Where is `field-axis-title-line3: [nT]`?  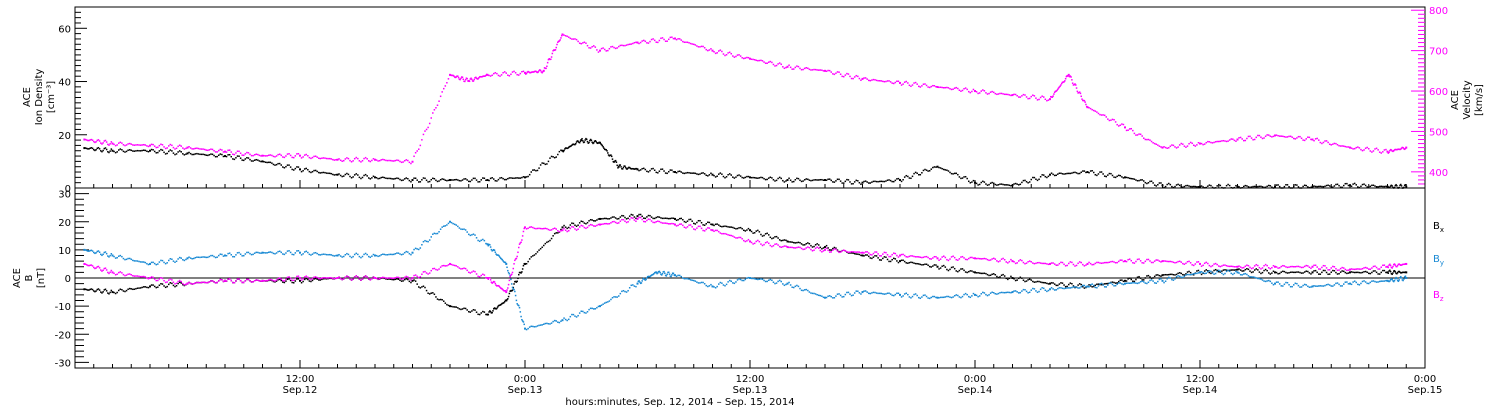
field-axis-title-line3: [nT] is located at coordinates (41, 278).